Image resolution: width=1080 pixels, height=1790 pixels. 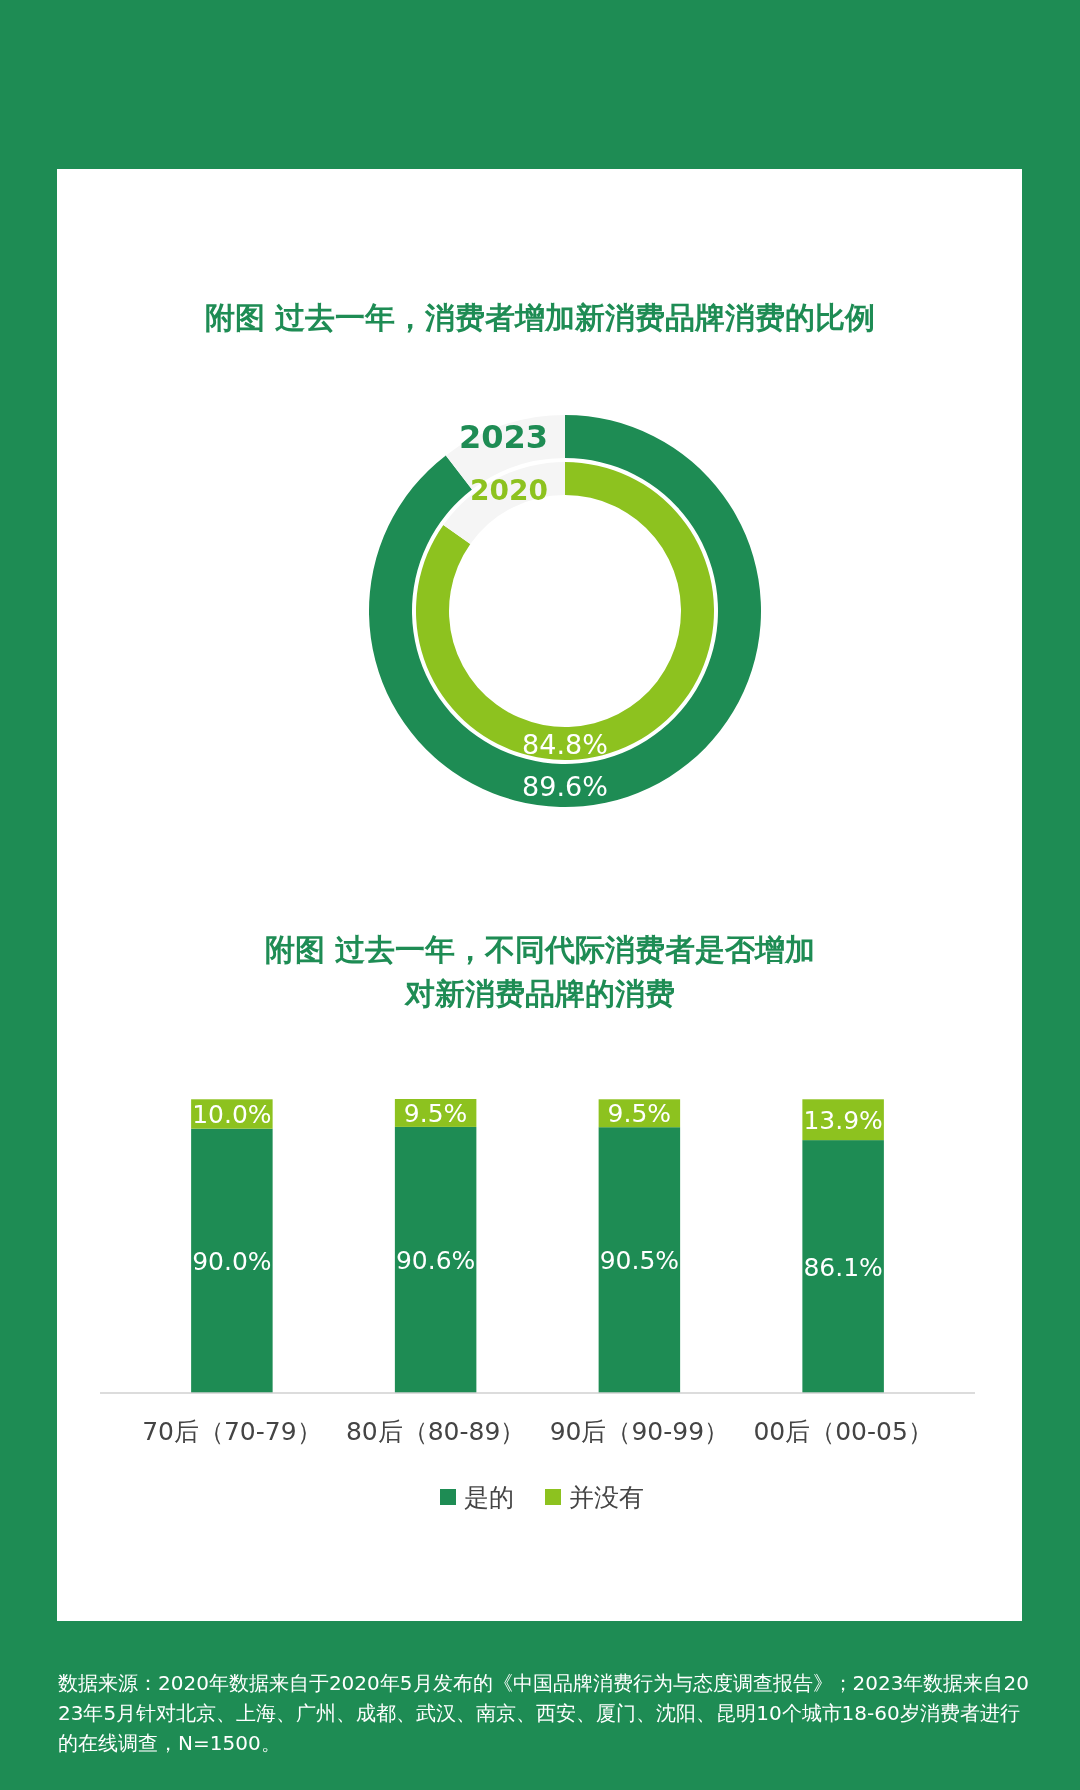 What do you see at coordinates (232, 1431) in the screenshot?
I see `x-tick-label: 70后（70-79）` at bounding box center [232, 1431].